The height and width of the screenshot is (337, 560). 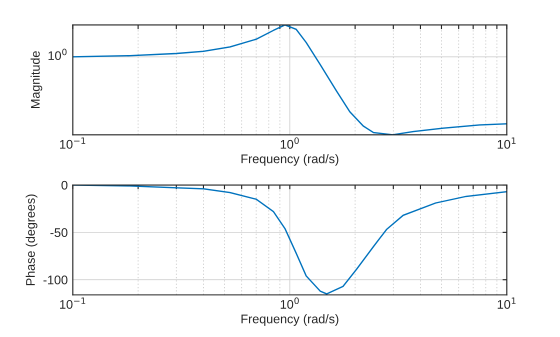 I want to click on y-tick-label: -100, so click(x=55, y=280).